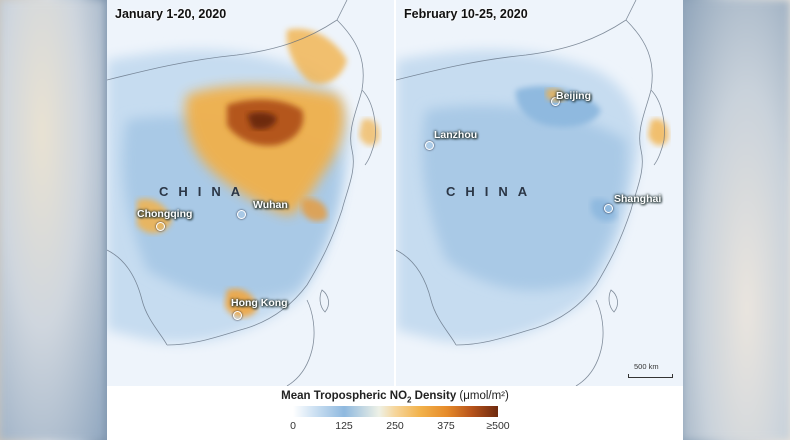 The height and width of the screenshot is (440, 790). What do you see at coordinates (498, 426) in the screenshot?
I see `legend-tick-500: ≥500` at bounding box center [498, 426].